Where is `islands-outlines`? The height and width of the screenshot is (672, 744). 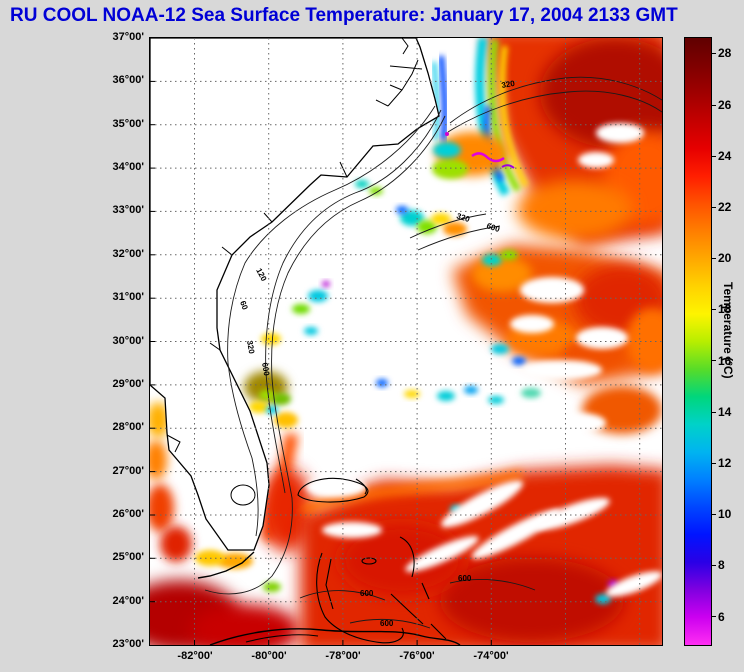 islands-outlines is located at coordinates (335, 561).